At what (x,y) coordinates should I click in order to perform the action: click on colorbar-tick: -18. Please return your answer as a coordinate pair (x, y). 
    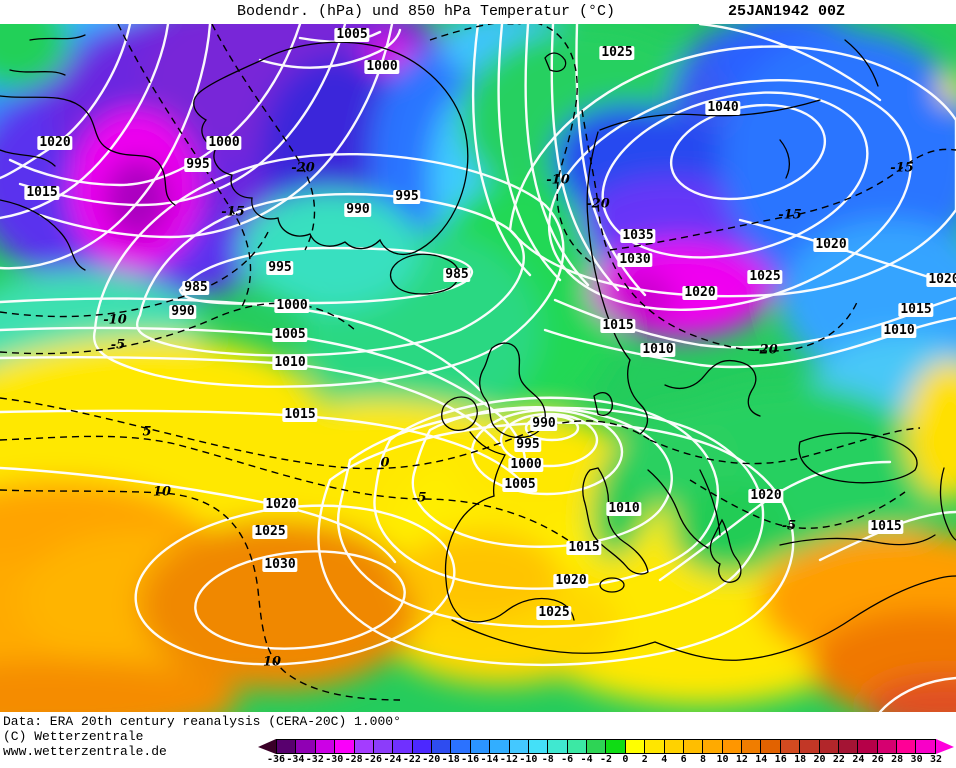
    Looking at the image, I should click on (450, 759).